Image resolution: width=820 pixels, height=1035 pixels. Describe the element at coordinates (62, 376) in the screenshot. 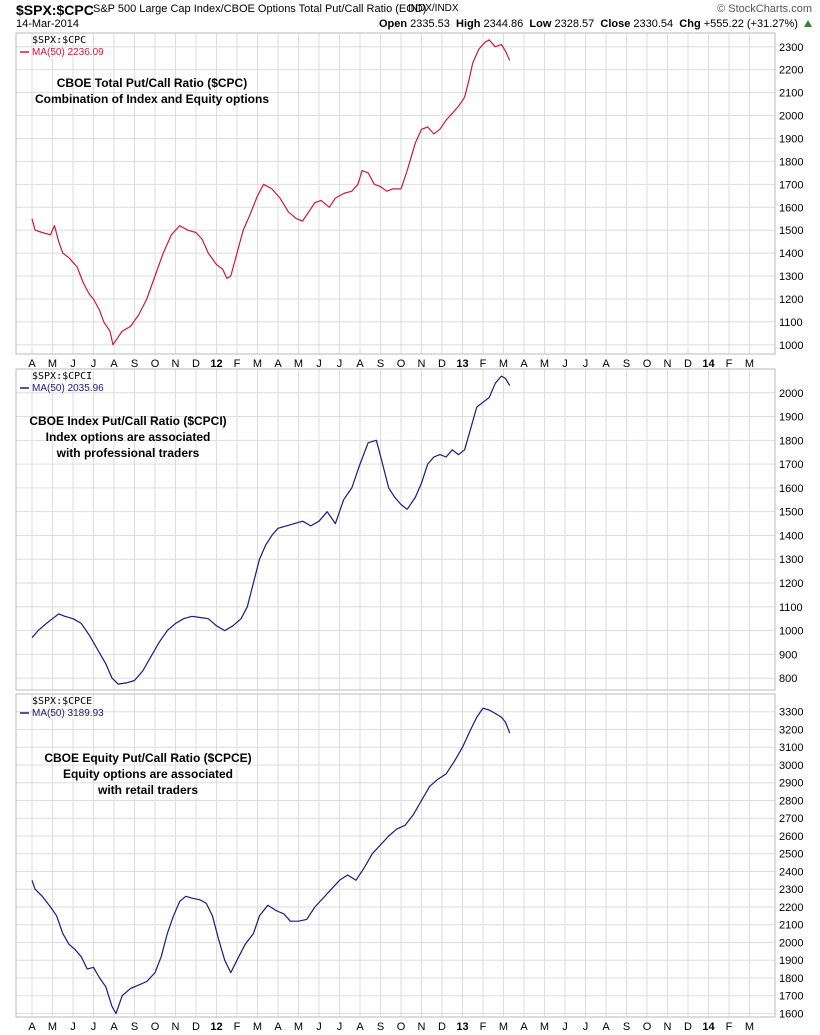

I see `legend-symbol: $SPX:$CPCI` at that location.